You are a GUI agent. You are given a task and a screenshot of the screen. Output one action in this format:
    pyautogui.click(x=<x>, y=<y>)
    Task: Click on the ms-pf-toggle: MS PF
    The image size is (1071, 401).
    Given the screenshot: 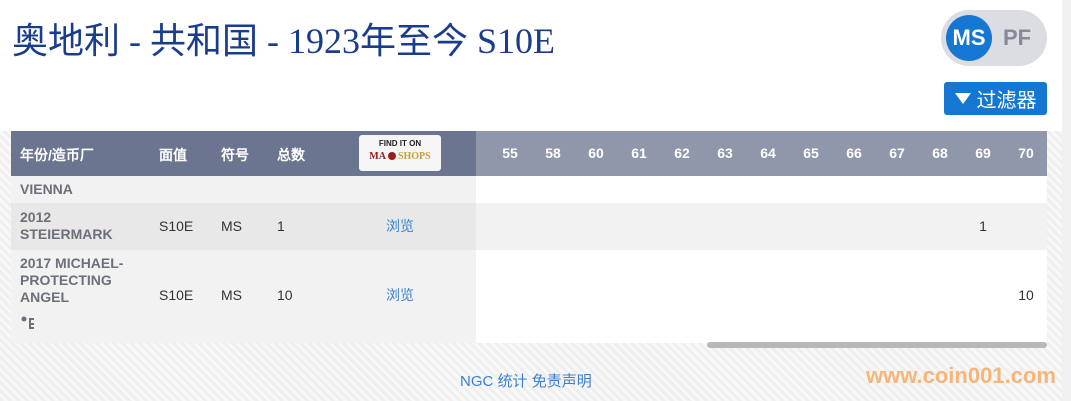 What is the action you would take?
    pyautogui.click(x=994, y=38)
    